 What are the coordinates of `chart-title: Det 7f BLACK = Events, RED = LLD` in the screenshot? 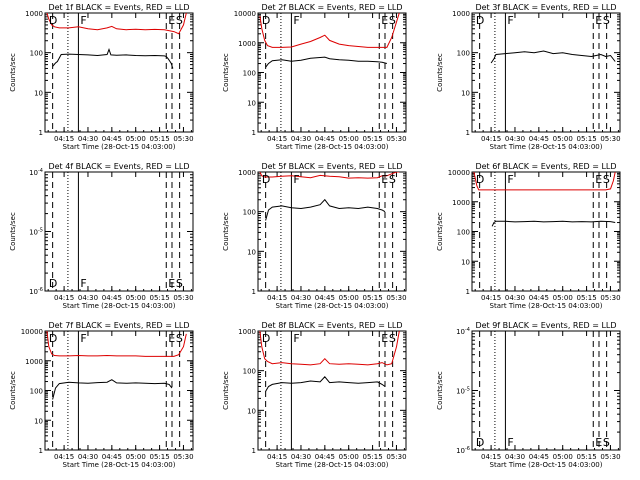 It's located at (118, 325).